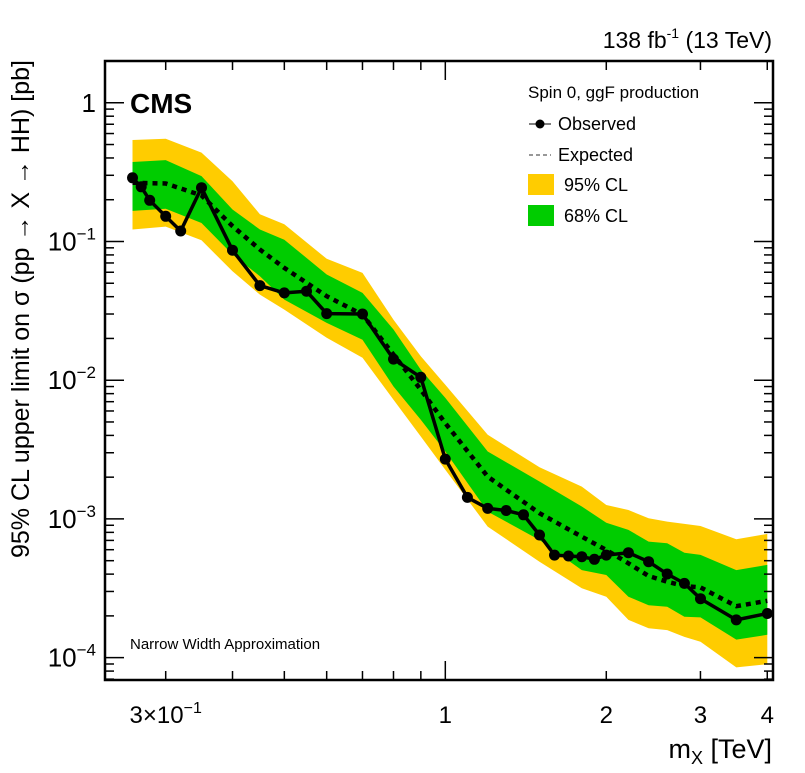 The height and width of the screenshot is (773, 805). What do you see at coordinates (445, 715) in the screenshot?
I see `x-tick-label: 1` at bounding box center [445, 715].